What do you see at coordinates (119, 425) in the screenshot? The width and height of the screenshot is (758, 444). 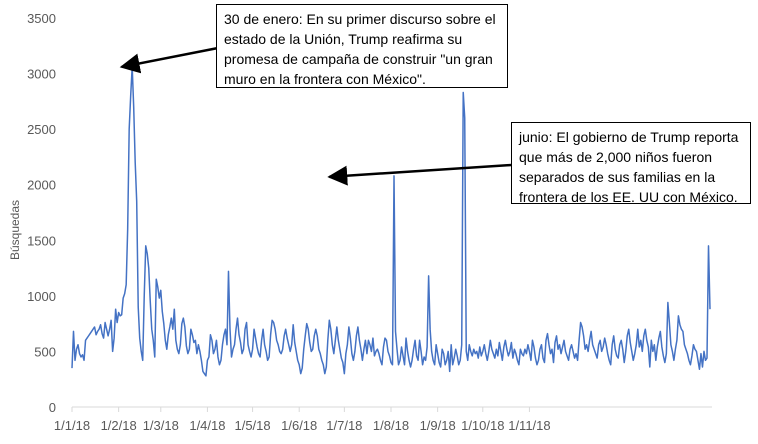 I see `x-tick-label: 1/2/18` at bounding box center [119, 425].